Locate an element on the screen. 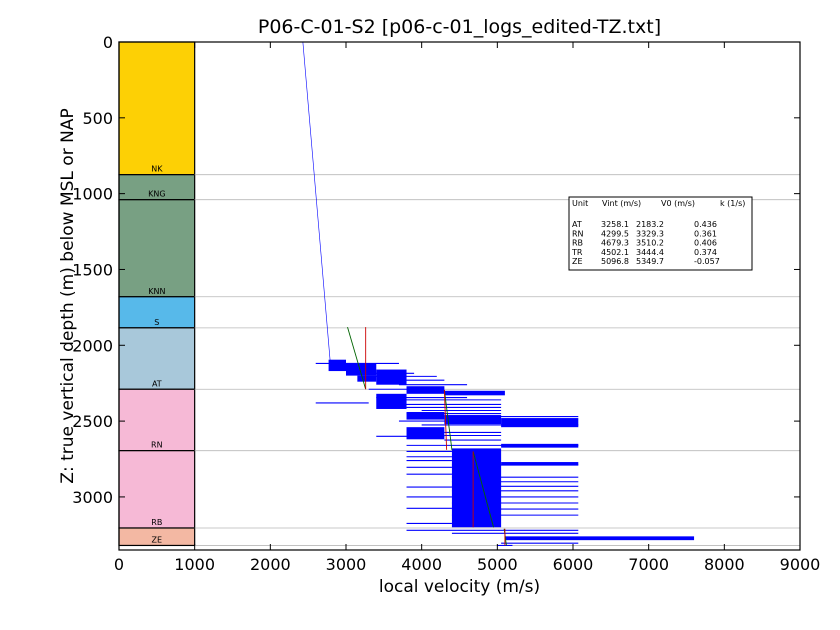  table-cell: 5096.8 is located at coordinates (615, 261).